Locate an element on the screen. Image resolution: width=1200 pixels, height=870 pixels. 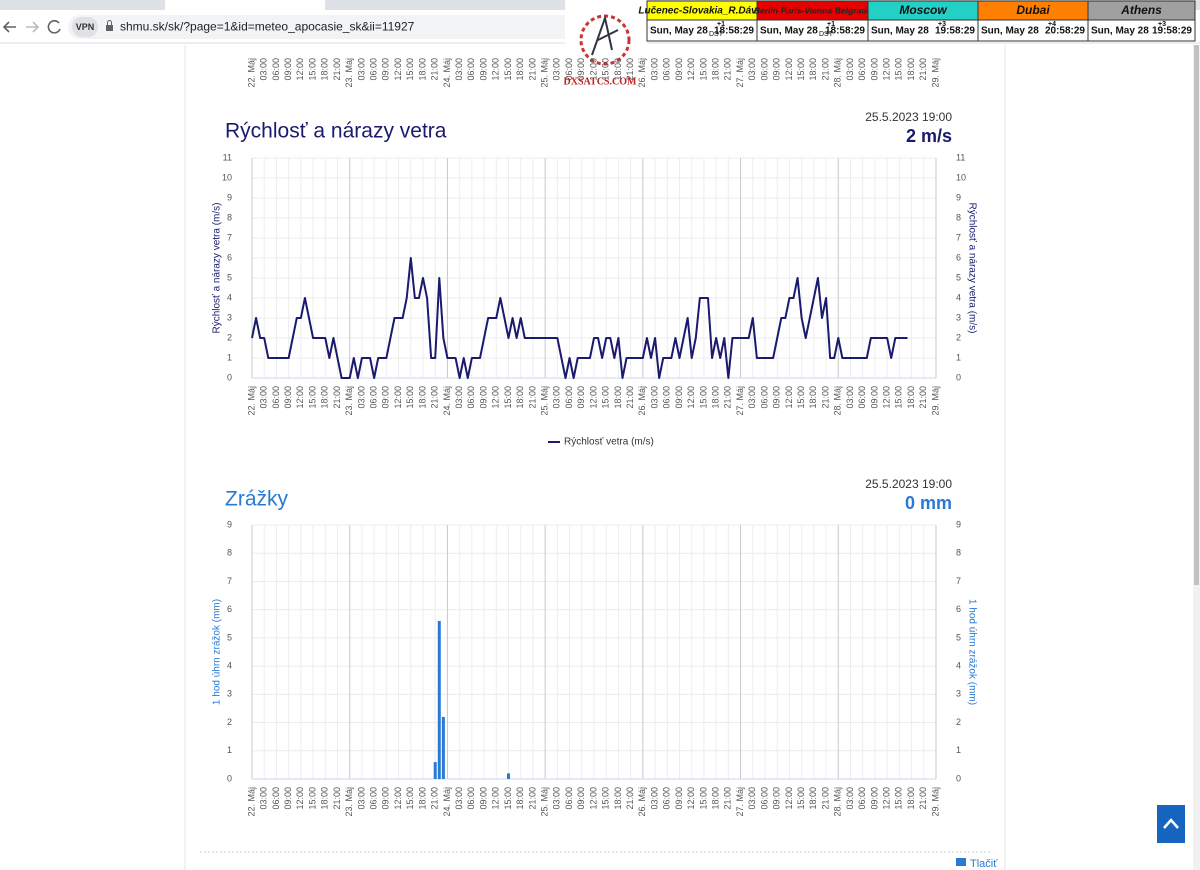
clock-time: 18:58:29 is located at coordinates (734, 31).